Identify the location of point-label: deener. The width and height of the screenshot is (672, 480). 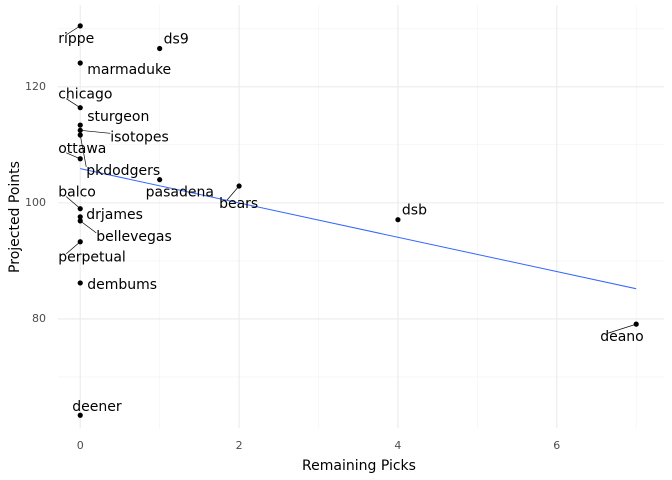
(97, 407).